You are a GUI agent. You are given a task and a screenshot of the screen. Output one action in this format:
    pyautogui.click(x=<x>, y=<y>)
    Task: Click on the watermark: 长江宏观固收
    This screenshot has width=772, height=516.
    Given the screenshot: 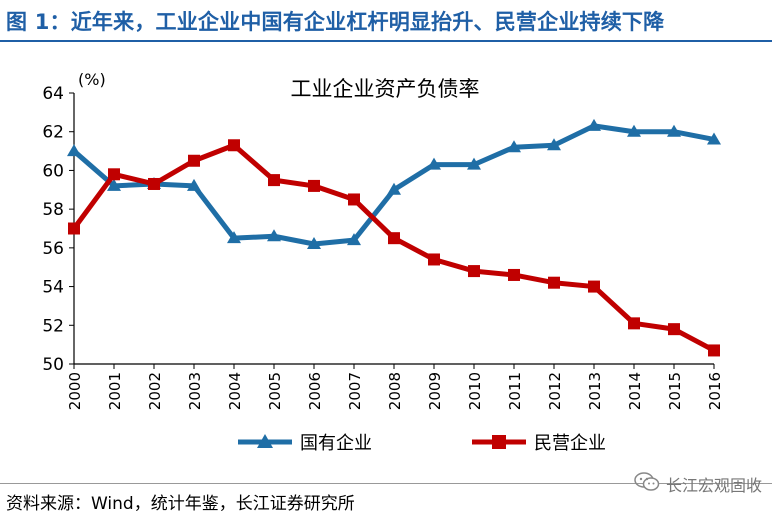 What is the action you would take?
    pyautogui.click(x=698, y=484)
    